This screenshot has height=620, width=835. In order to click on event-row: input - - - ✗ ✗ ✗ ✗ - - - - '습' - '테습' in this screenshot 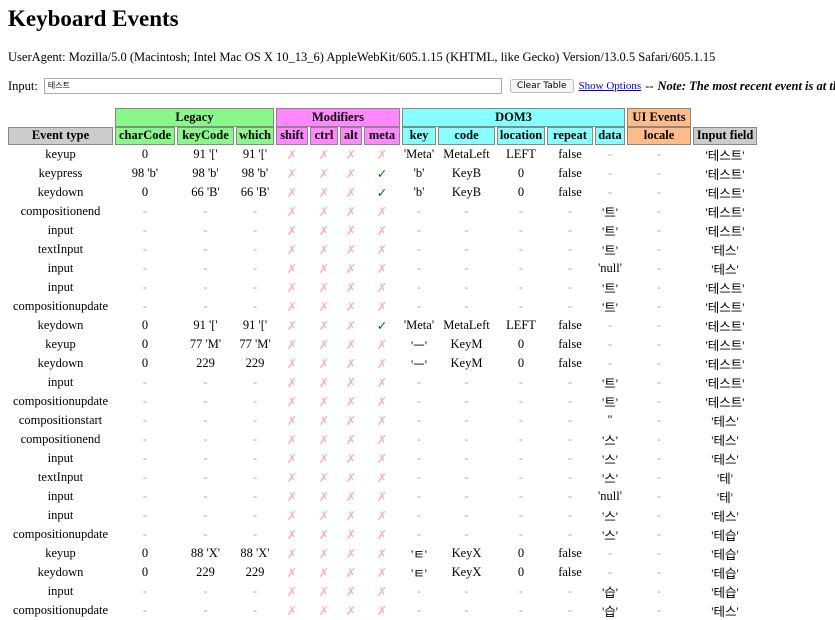, I will do `click(382, 591)`.